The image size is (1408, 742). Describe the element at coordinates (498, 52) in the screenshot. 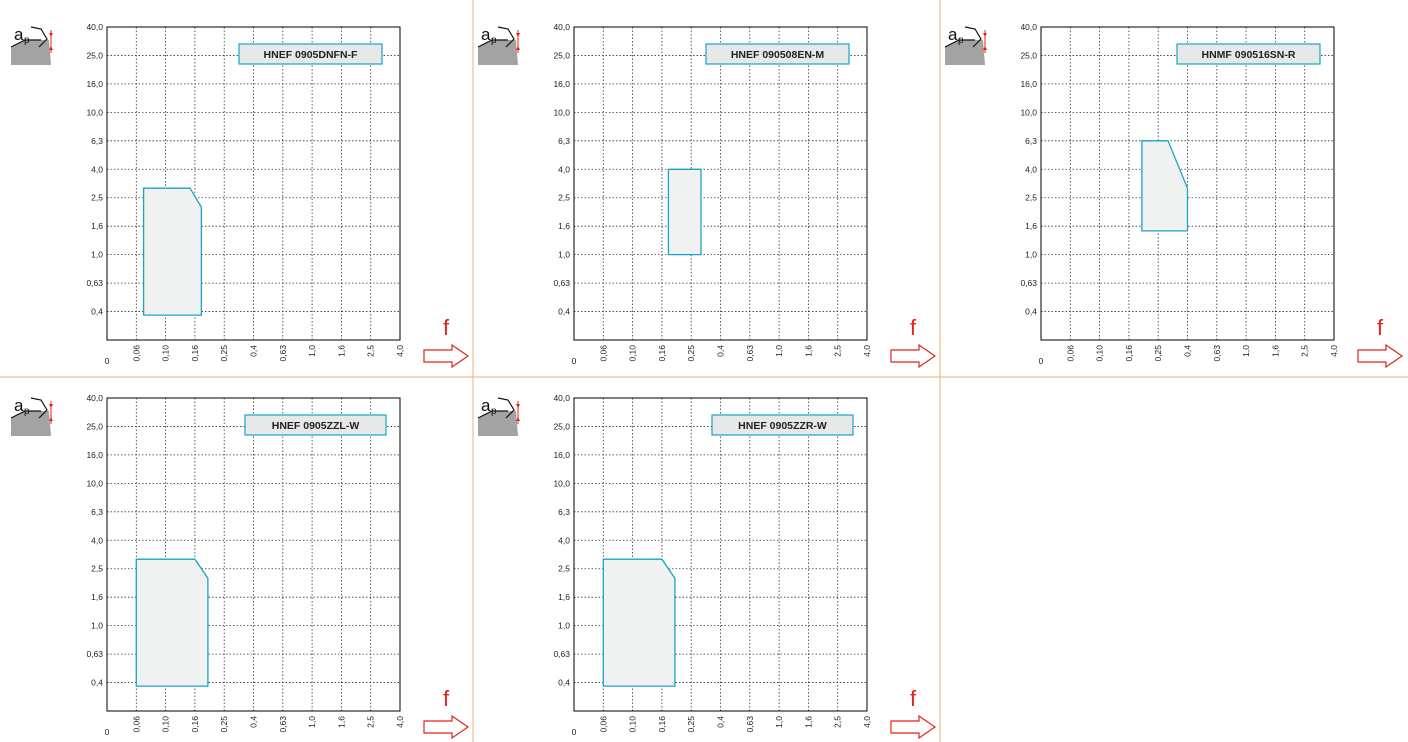

I see `icon-body` at that location.